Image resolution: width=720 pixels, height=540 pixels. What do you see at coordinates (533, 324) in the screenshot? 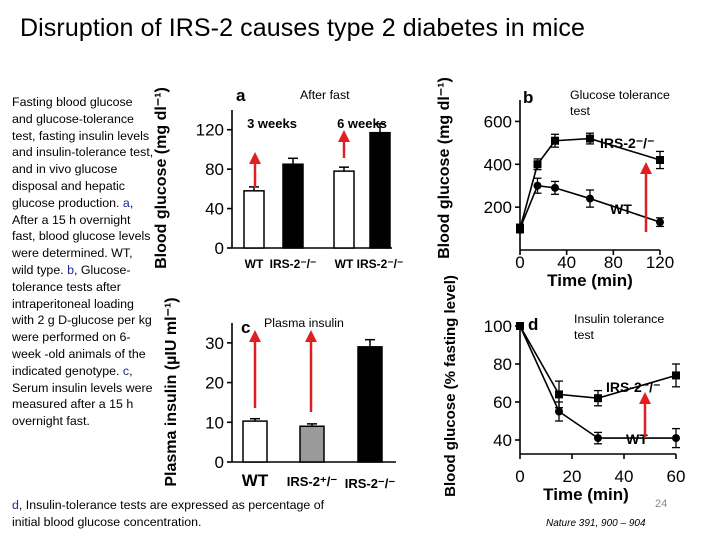
I see `panel-label-d: d` at bounding box center [533, 324].